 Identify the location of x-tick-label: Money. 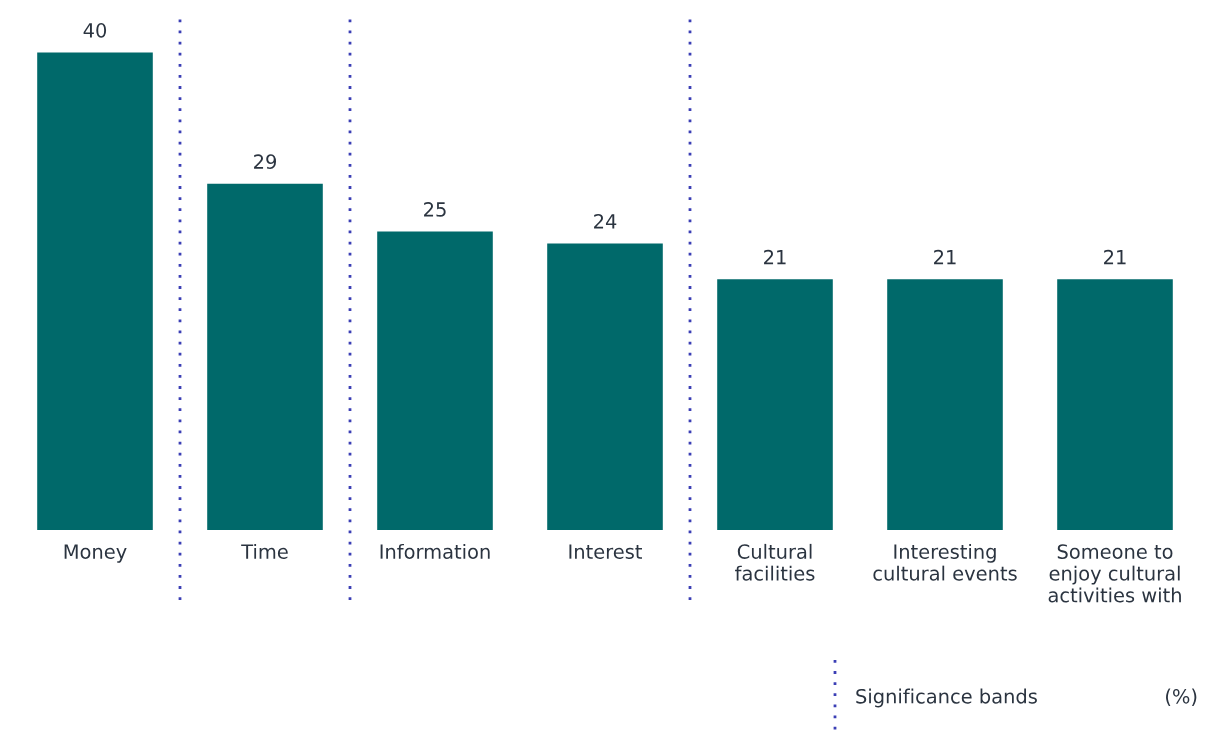
(95, 553).